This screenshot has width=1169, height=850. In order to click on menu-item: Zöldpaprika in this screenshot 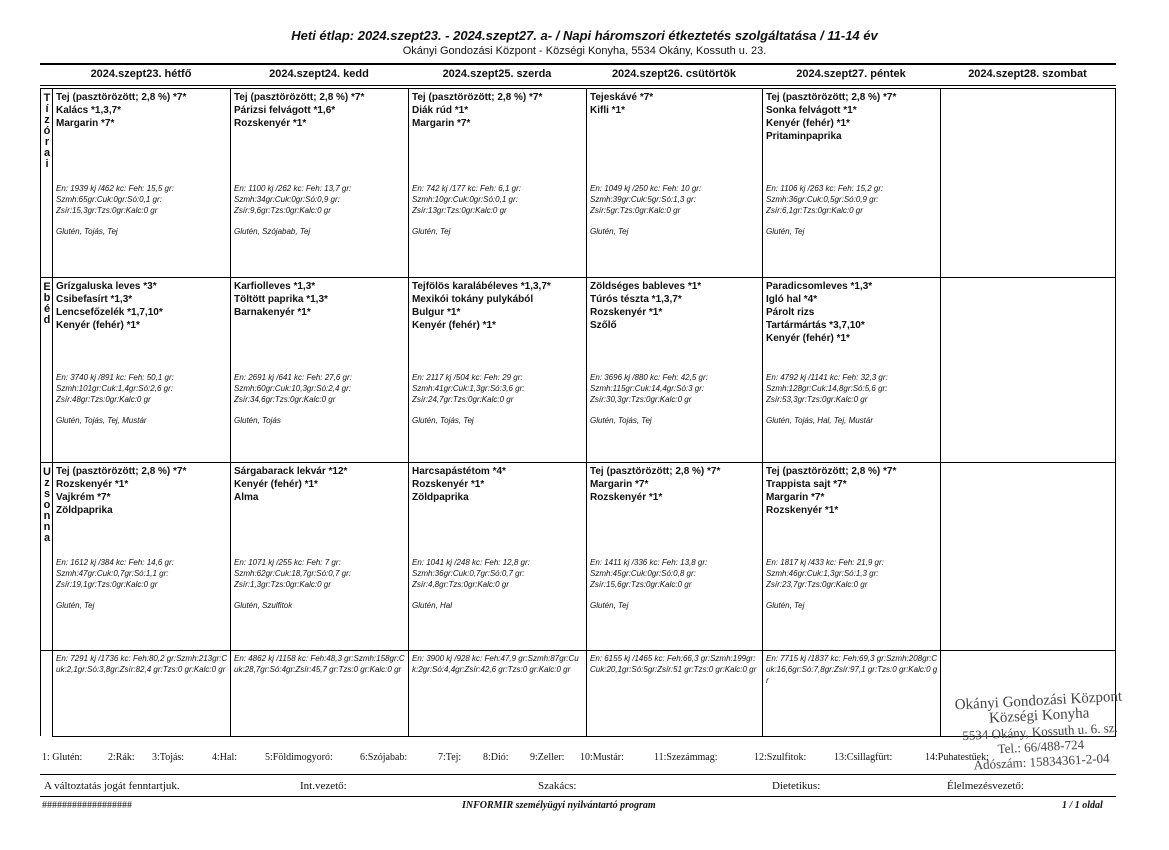, I will do `click(84, 510)`.